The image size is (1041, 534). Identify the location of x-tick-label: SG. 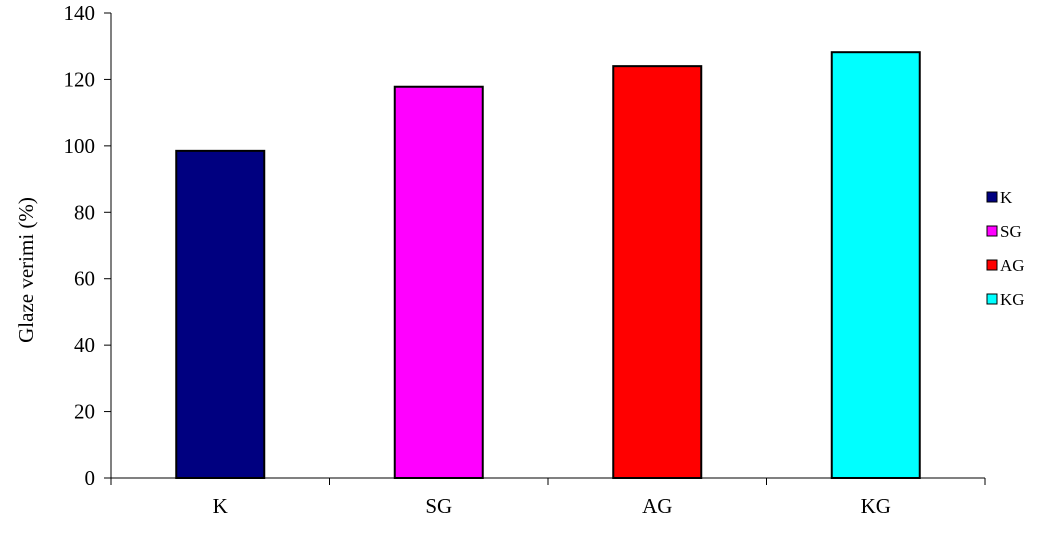
(438, 506).